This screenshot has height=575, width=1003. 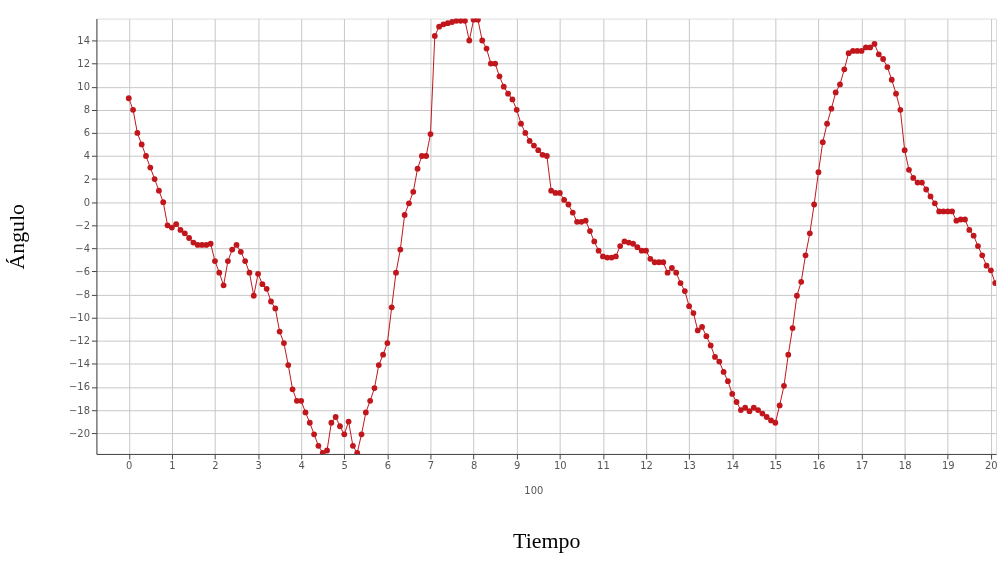 What do you see at coordinates (517, 466) in the screenshot?
I see `x-tick-label: 9` at bounding box center [517, 466].